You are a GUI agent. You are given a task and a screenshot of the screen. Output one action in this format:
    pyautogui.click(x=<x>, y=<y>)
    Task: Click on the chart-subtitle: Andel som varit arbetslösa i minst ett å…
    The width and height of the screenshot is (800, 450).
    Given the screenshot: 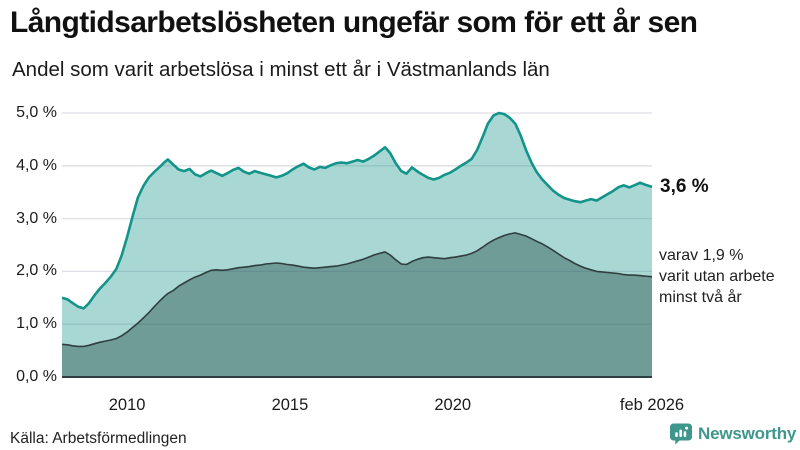 What is the action you would take?
    pyautogui.click(x=281, y=69)
    